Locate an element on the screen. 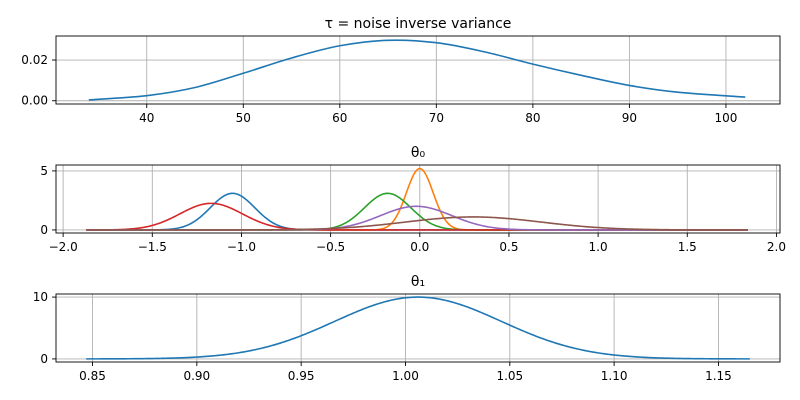  x-tick-label: 1.10 is located at coordinates (614, 376).